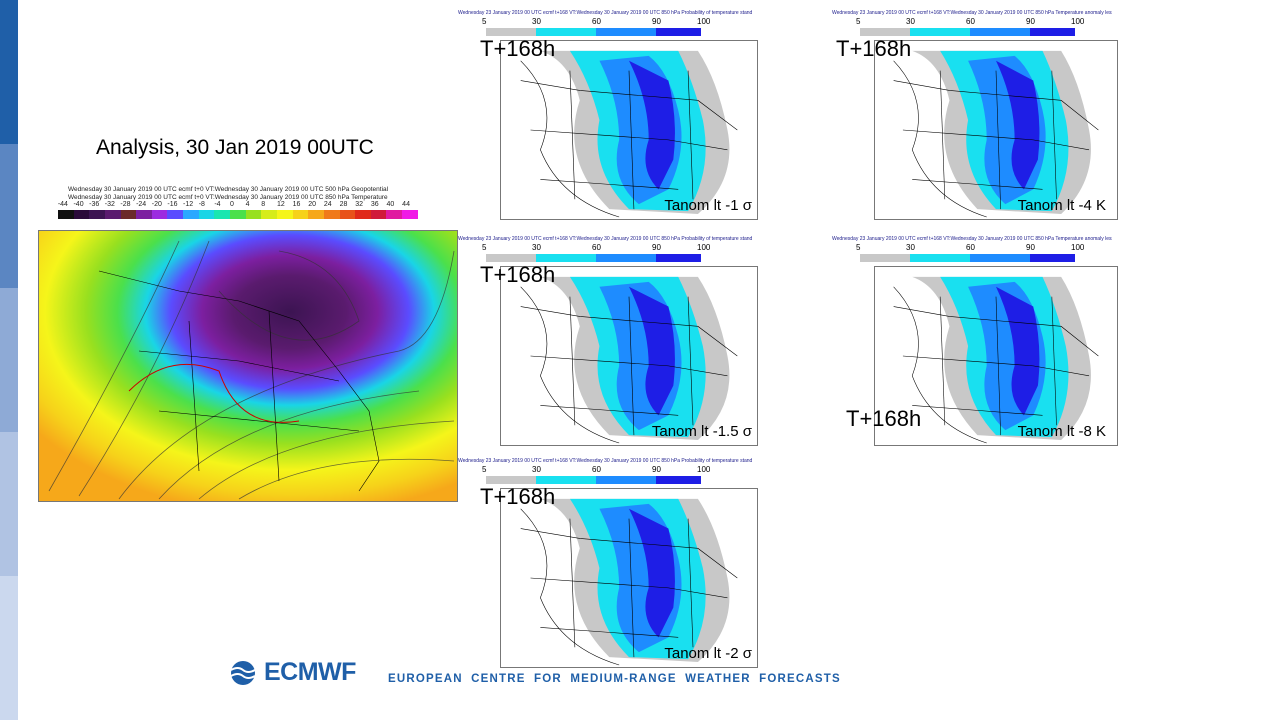 The image size is (1280, 720). I want to click on colorbar-tick-label: -32, so click(109, 204).